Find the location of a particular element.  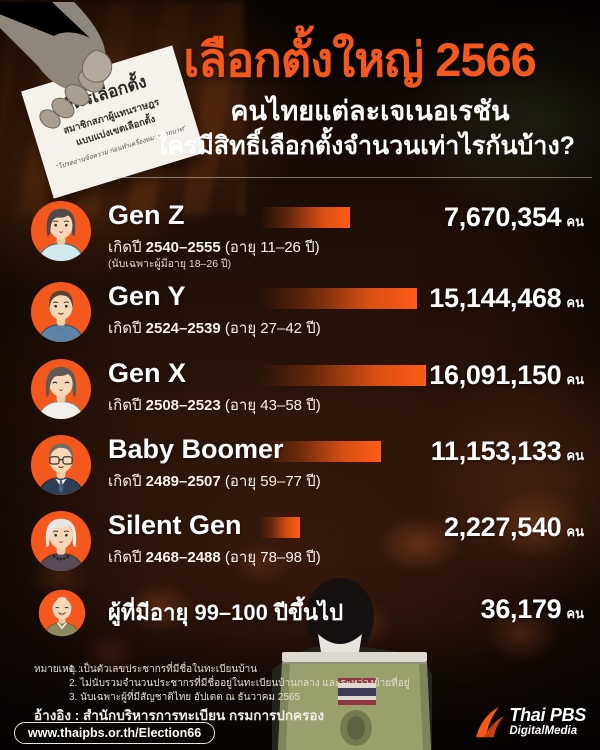

logo-text: Thai PBS DigitalMedia is located at coordinates (547, 722).